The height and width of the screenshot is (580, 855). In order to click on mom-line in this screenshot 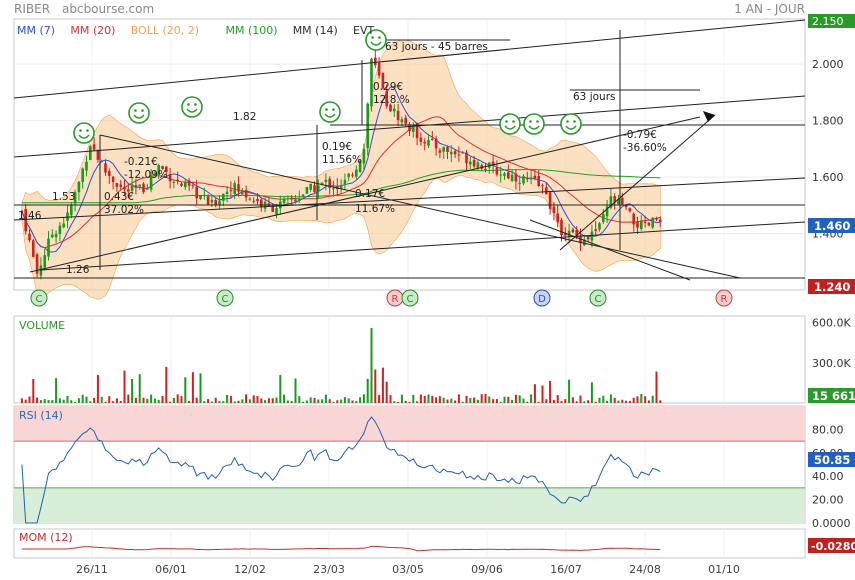, I will do `click(341, 548)`.